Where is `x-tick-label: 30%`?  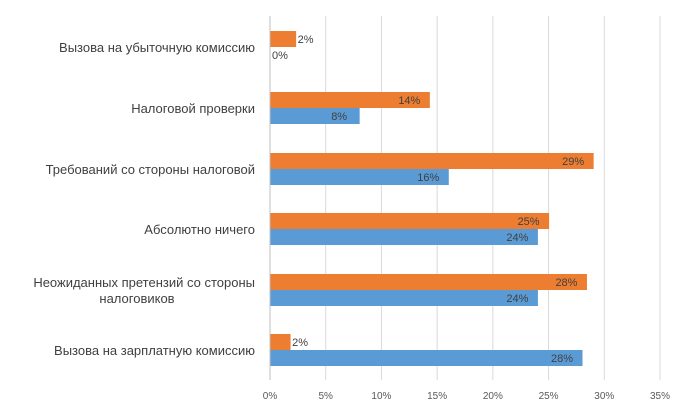
x-tick-label: 30% is located at coordinates (604, 396).